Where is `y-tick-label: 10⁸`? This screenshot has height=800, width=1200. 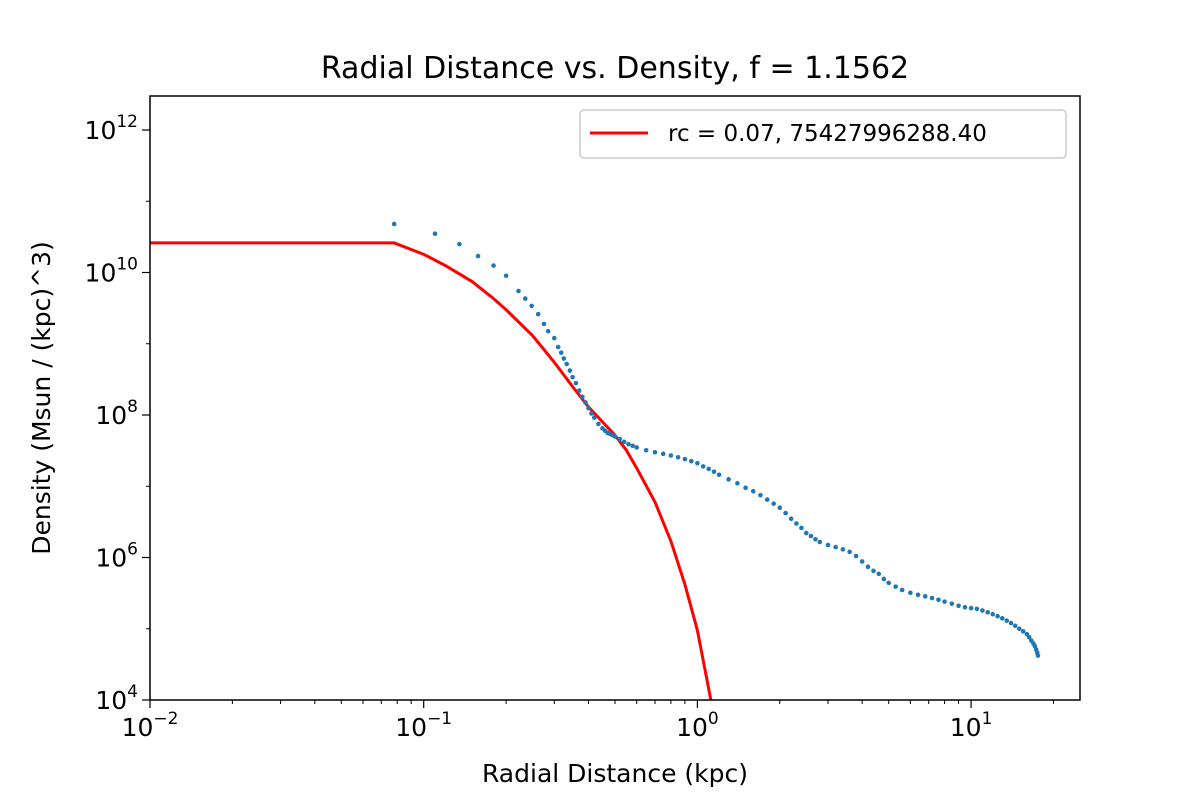
y-tick-label: 10⁸ is located at coordinates (116, 413).